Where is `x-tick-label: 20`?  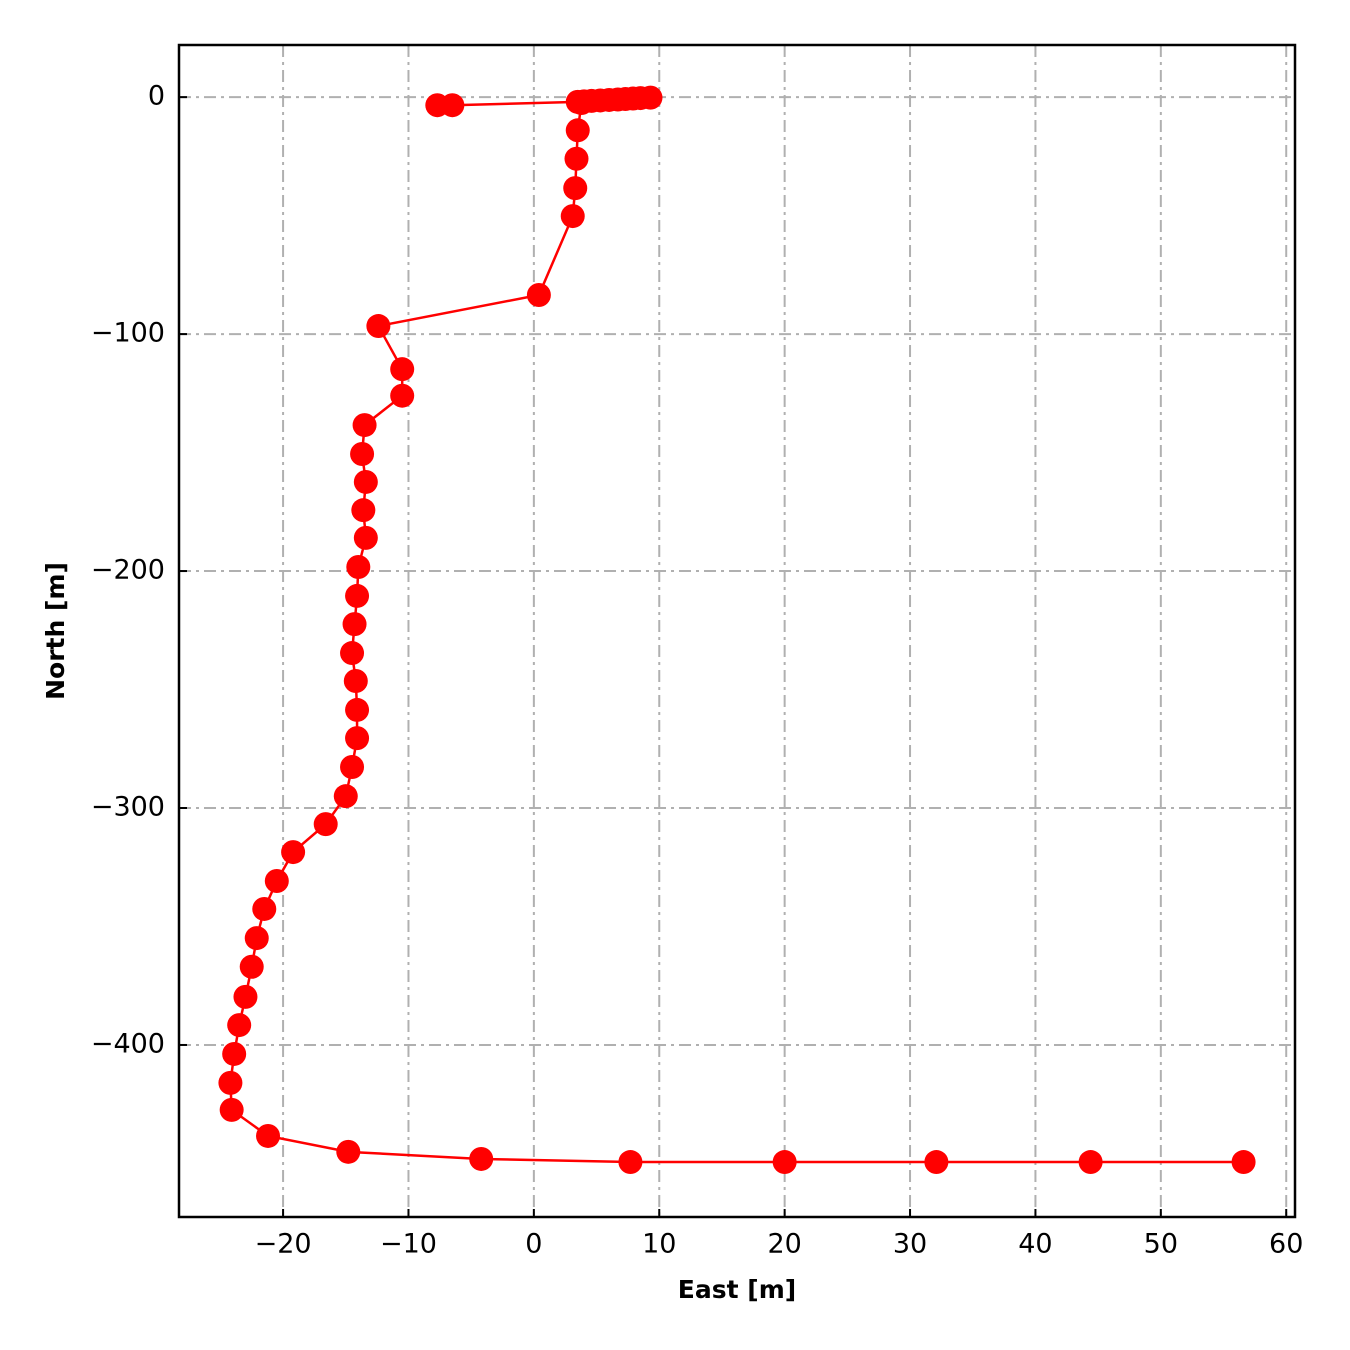
x-tick-label: 20 is located at coordinates (784, 1244).